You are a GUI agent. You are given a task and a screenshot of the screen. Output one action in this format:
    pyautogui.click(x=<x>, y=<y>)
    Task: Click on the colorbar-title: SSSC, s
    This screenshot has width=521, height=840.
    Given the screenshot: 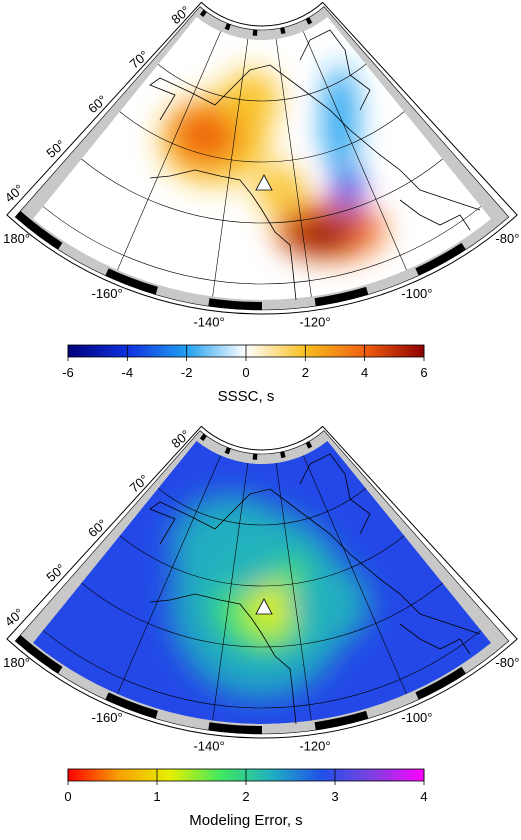 What is the action you would take?
    pyautogui.click(x=246, y=396)
    